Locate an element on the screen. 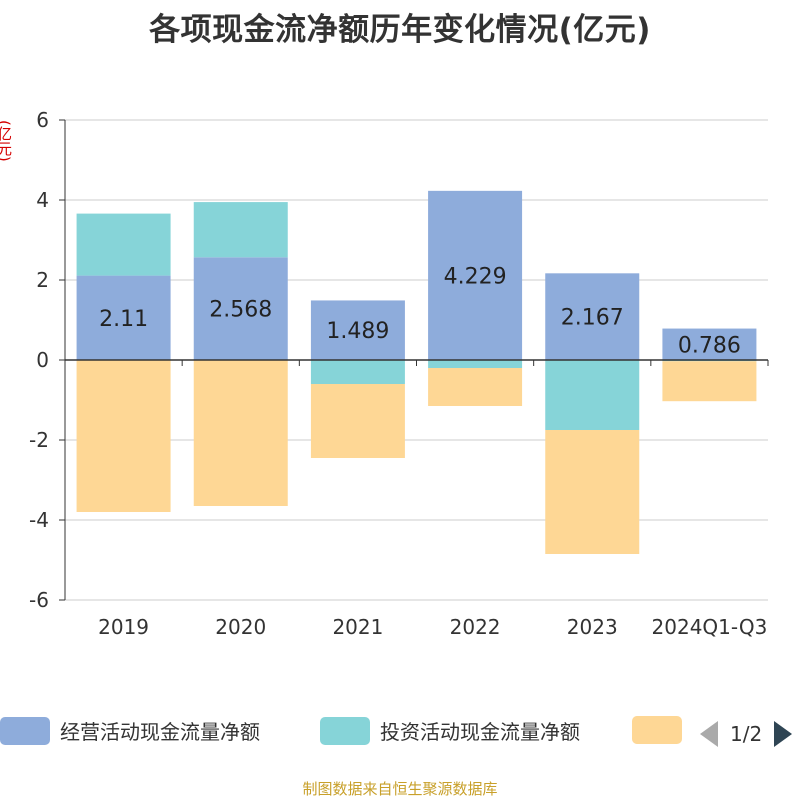 This screenshot has height=800, width=800. y-tick-label: 6 is located at coordinates (42, 120).